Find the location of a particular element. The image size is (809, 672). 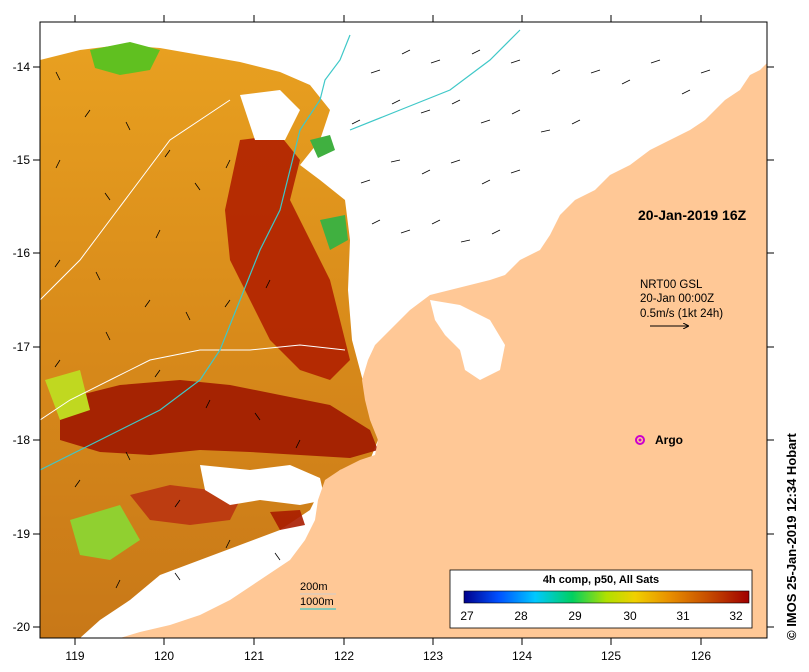

lat-label: -18 is located at coordinates (22, 440).